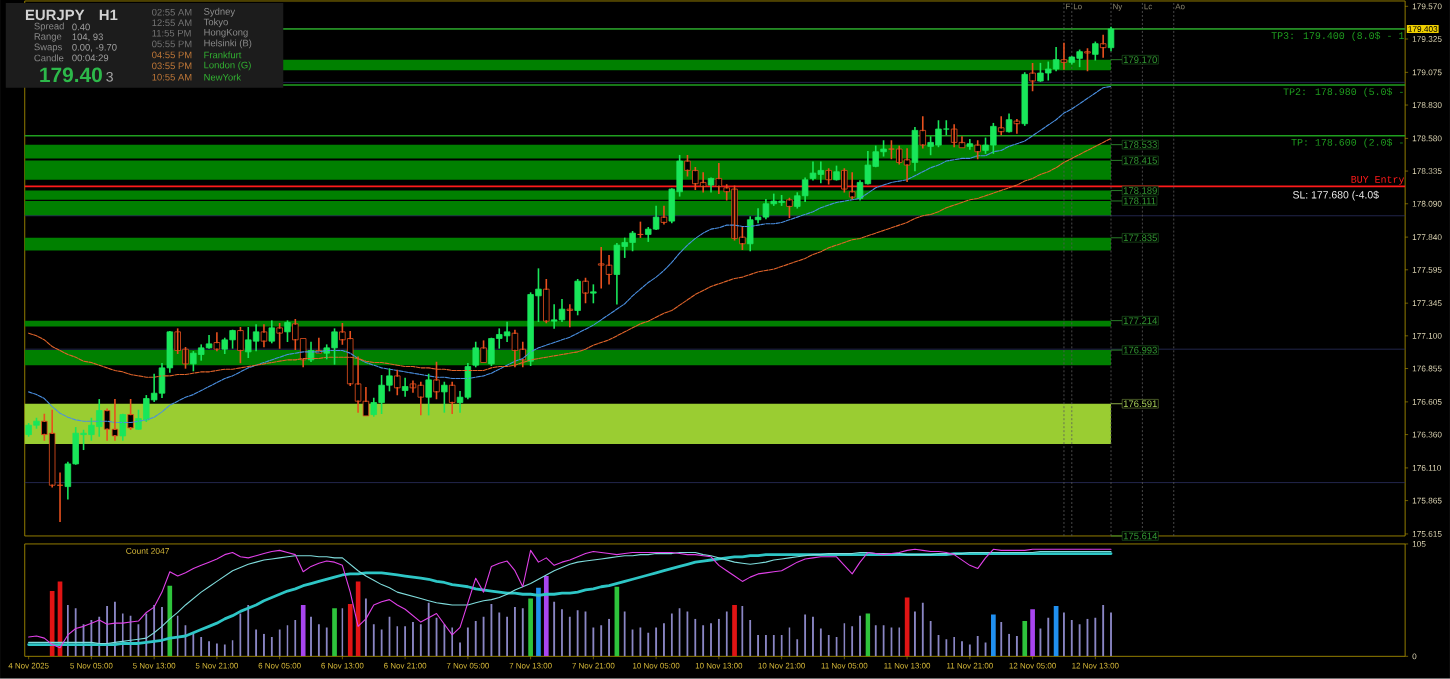 The image size is (1450, 679). I want to click on annotation: Count 2047, so click(148, 551).